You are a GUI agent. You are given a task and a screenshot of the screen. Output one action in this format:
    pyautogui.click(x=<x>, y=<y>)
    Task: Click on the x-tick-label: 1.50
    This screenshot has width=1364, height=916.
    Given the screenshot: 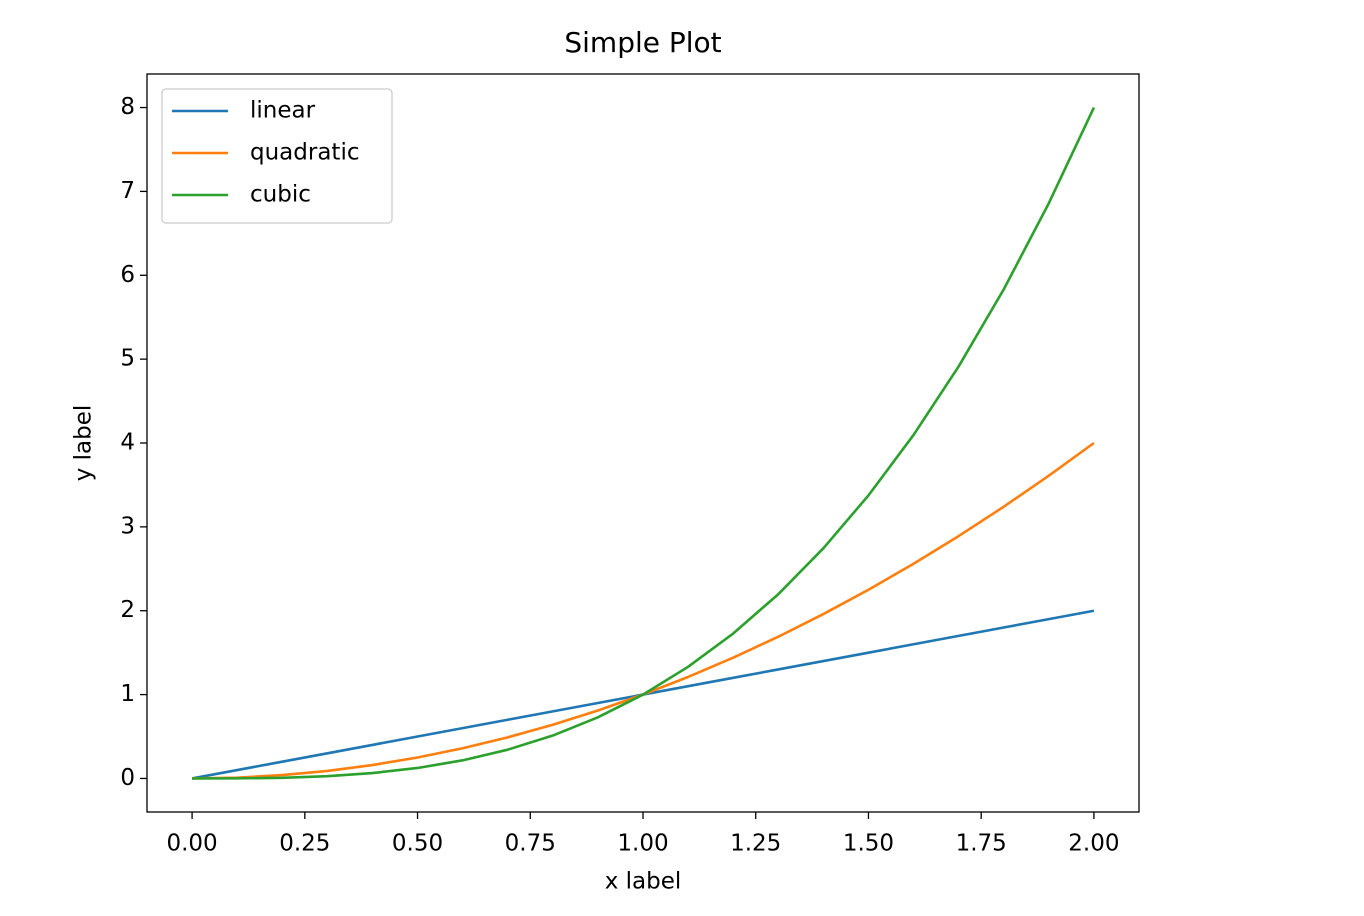 What is the action you would take?
    pyautogui.click(x=868, y=844)
    